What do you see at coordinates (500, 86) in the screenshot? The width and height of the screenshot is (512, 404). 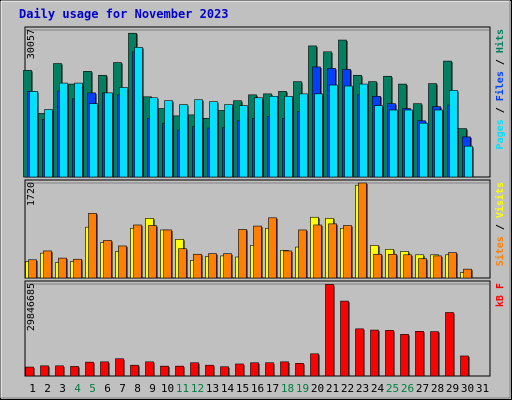 I see `legend-entry: Files` at bounding box center [500, 86].